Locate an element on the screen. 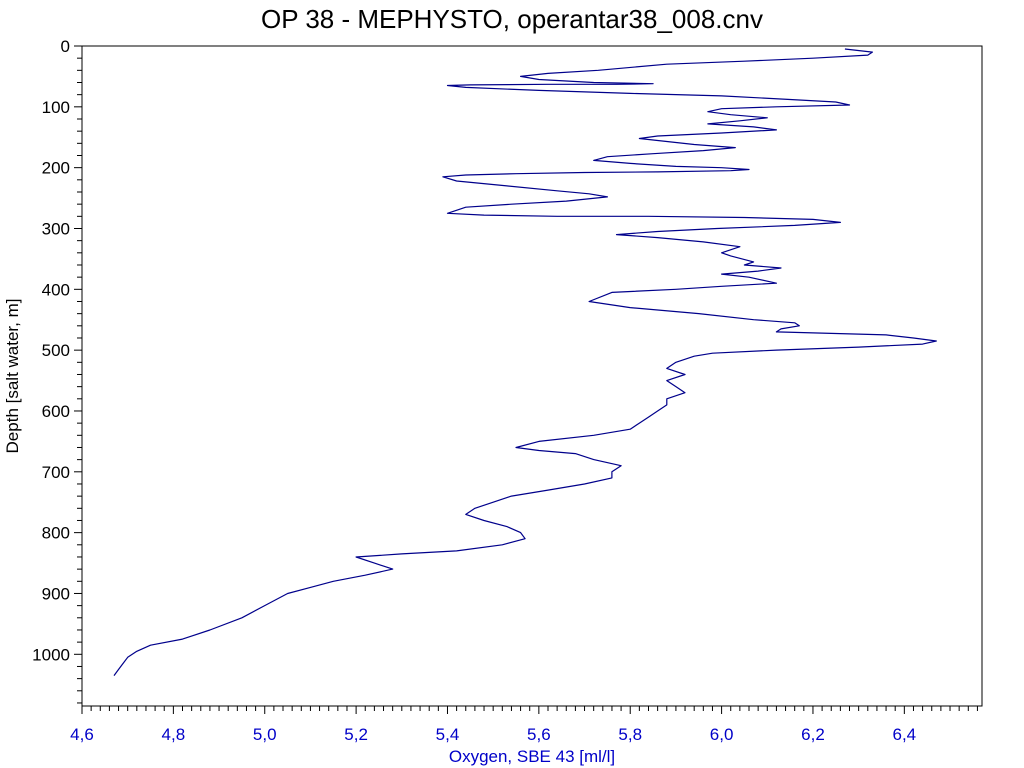 Image resolution: width=1024 pixels, height=768 pixels. y-axis-label: Depth [salt water, m] is located at coordinates (12, 376).